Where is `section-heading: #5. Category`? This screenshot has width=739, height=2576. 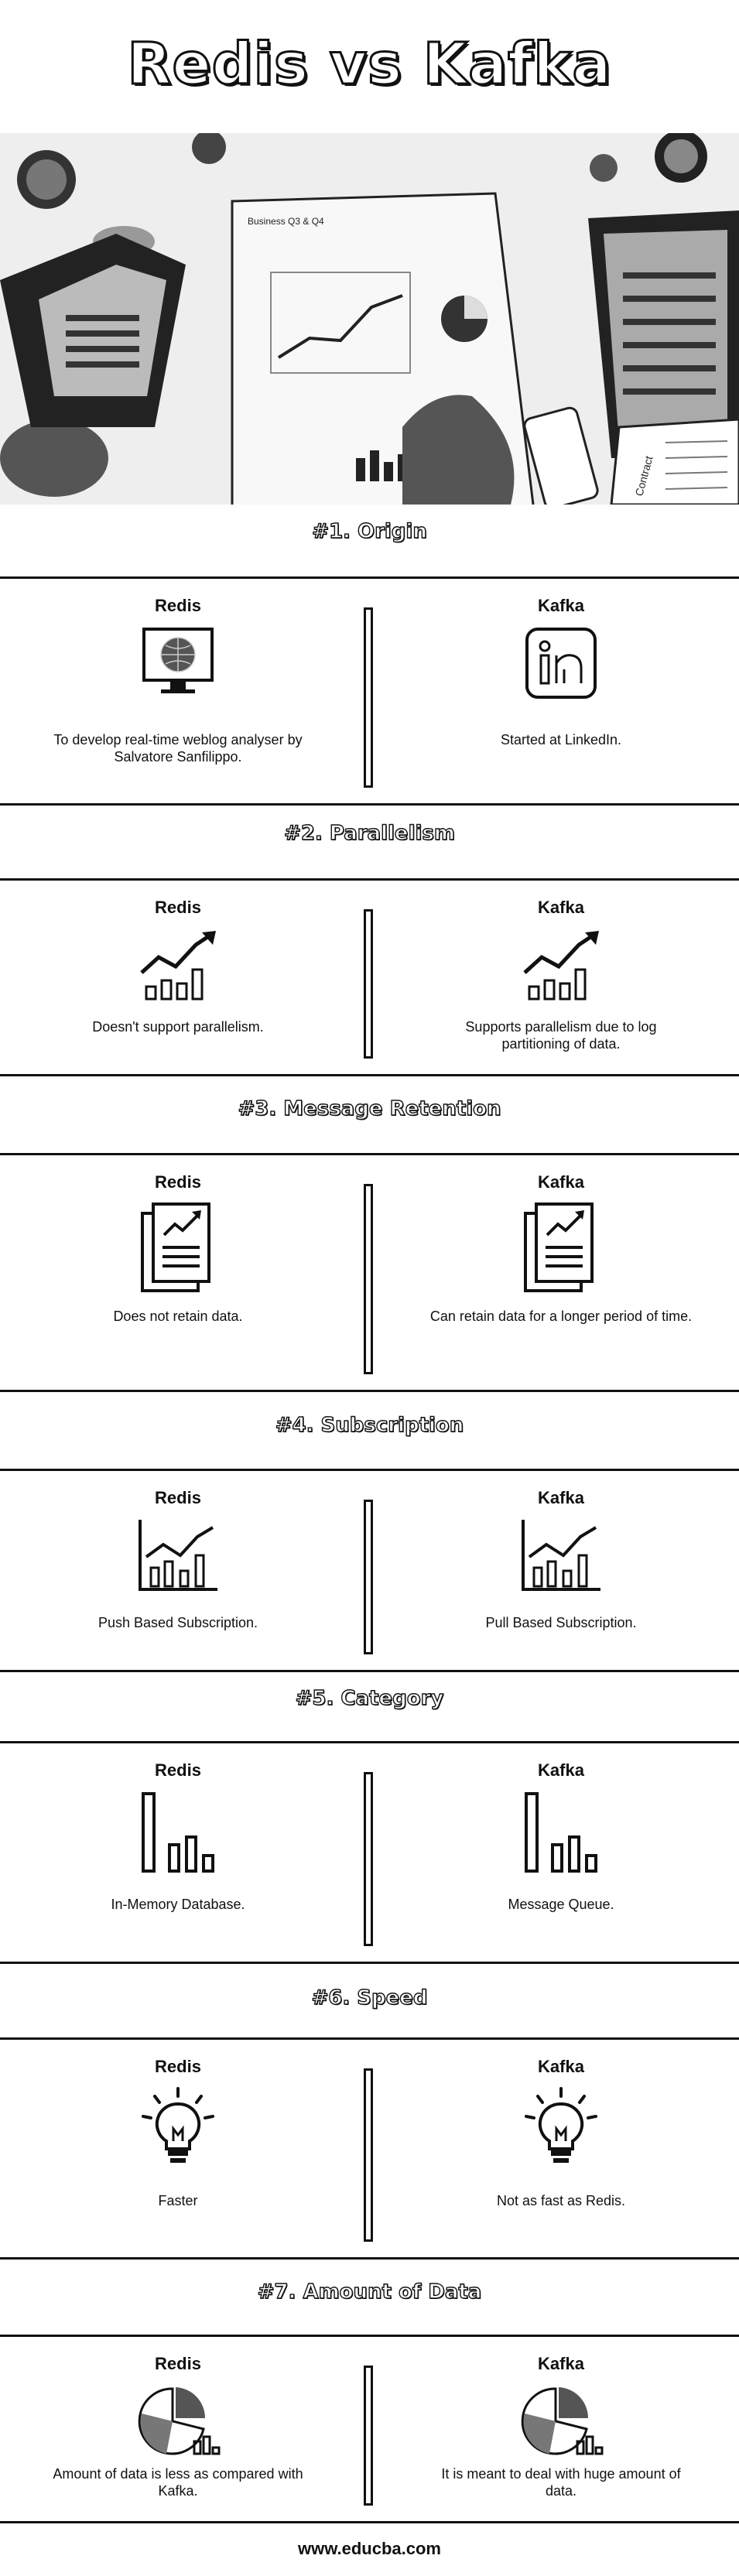 section-heading: #5. Category is located at coordinates (369, 1698).